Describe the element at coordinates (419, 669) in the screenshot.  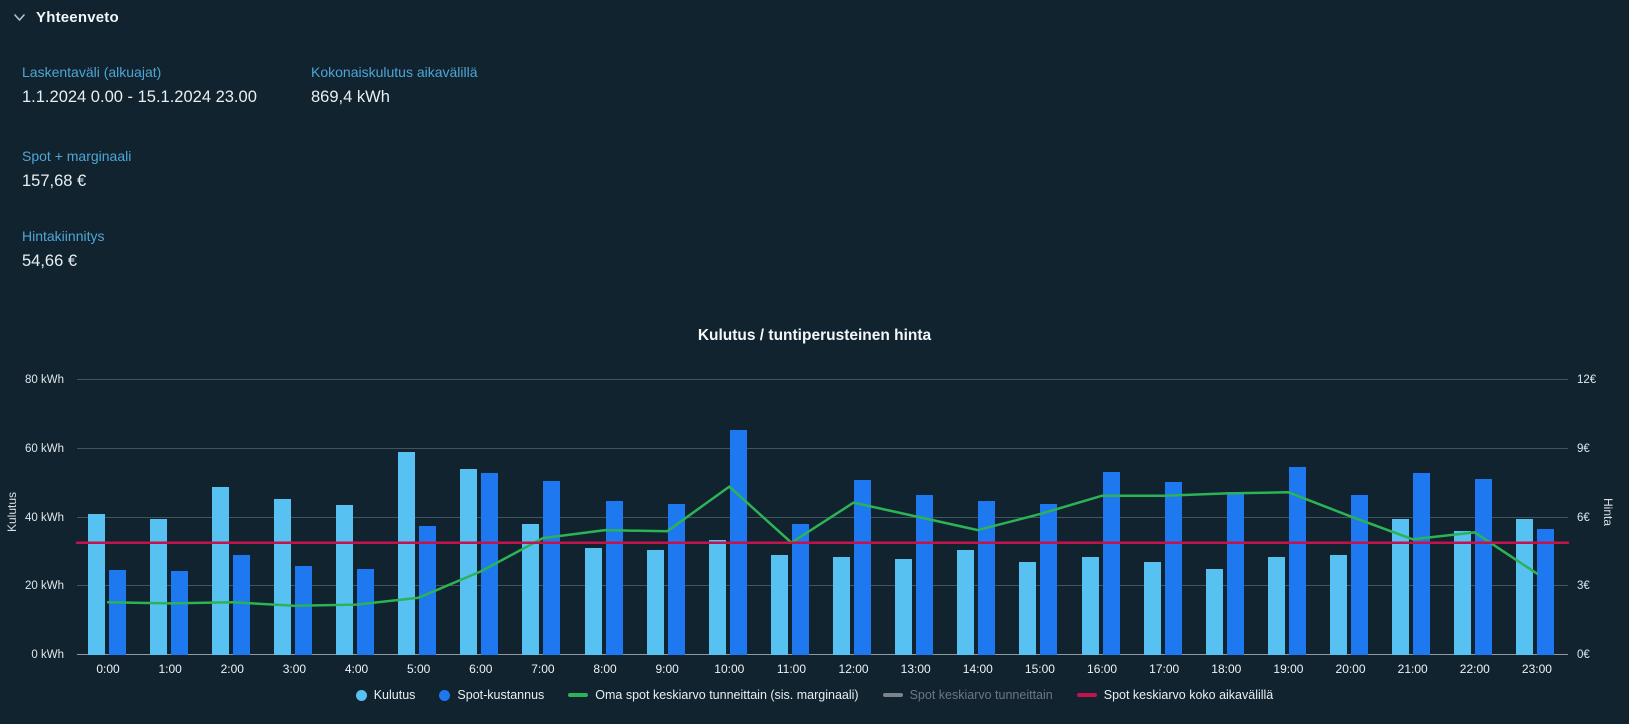
I see `x-axis-label: 5:00` at that location.